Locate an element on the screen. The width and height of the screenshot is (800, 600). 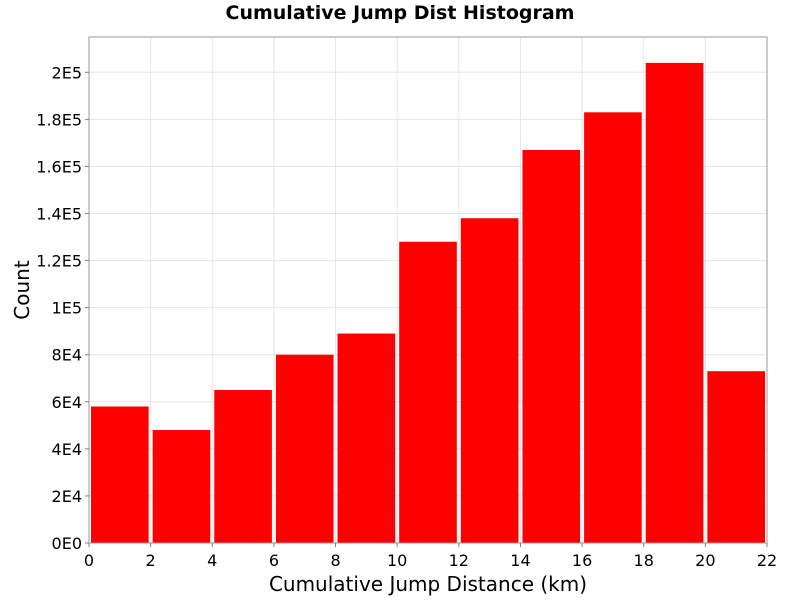
x-axis-title: Cumulative Jump Distance (km) is located at coordinates (428, 584).